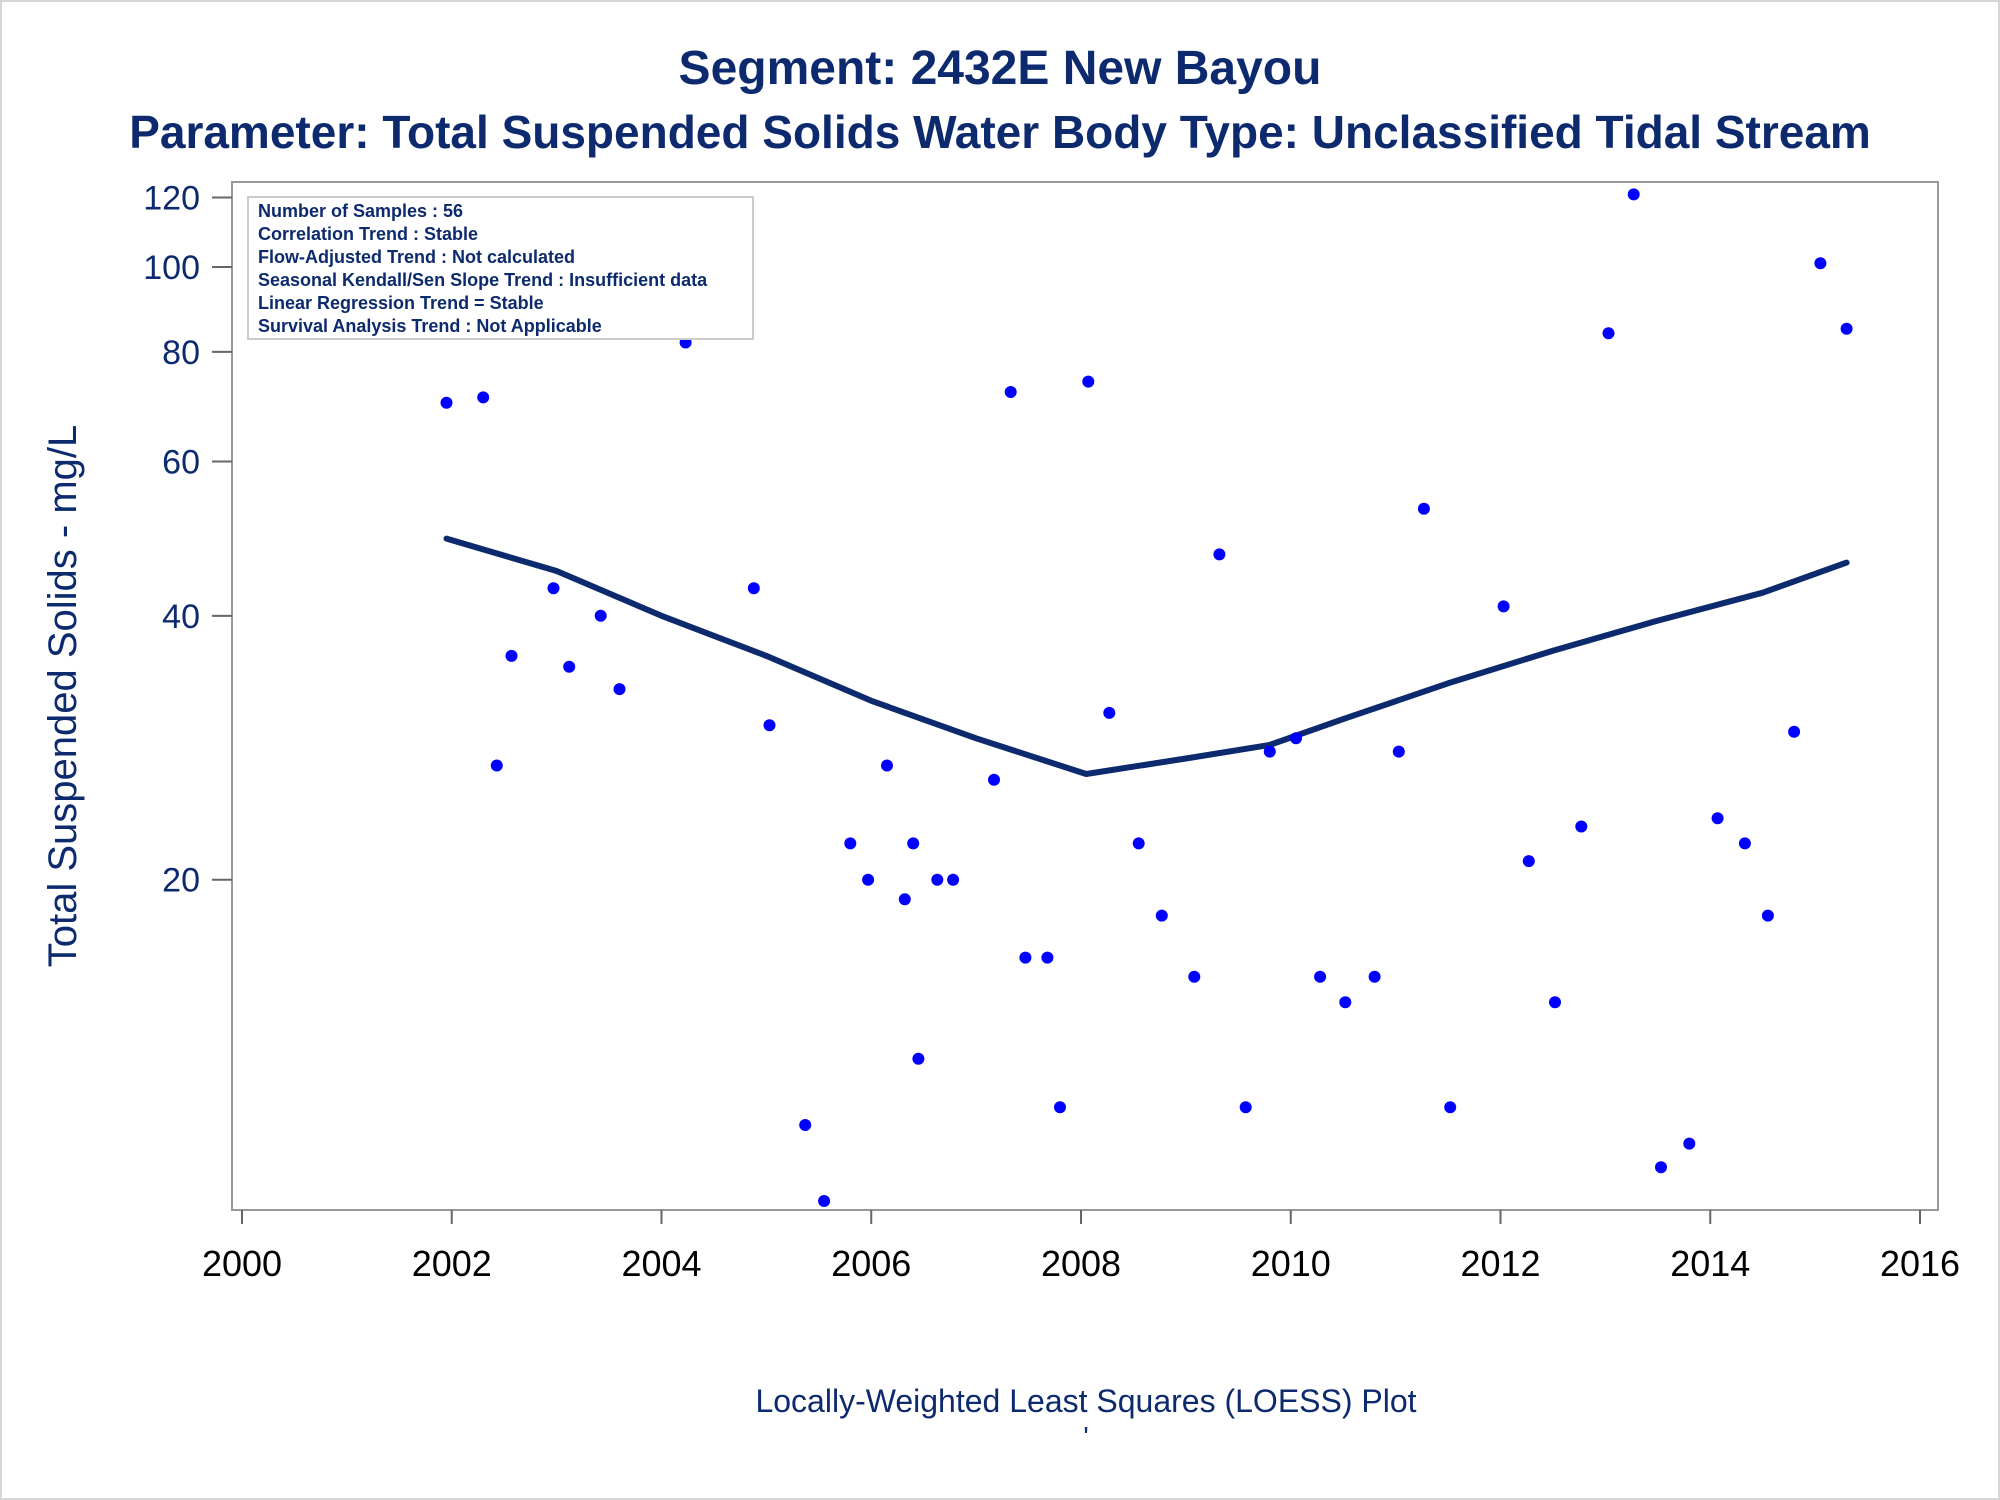  What do you see at coordinates (1081, 1263) in the screenshot?
I see `x-tick-label: 2008` at bounding box center [1081, 1263].